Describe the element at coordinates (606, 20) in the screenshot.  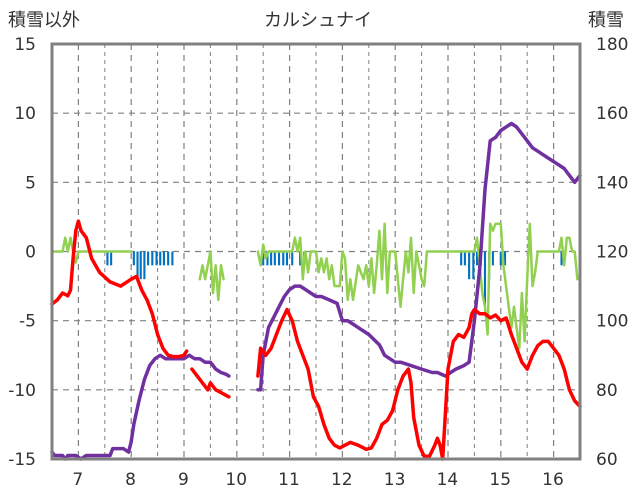
I see `right-axis-label: 積雪` at that location.